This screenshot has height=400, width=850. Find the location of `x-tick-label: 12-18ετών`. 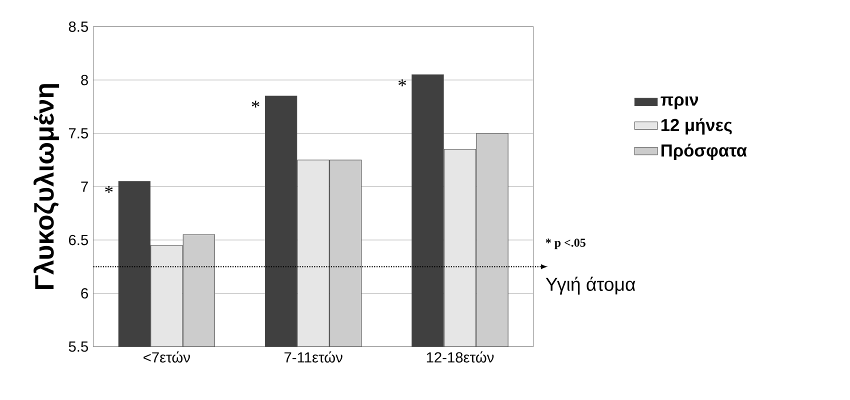

x-tick-label: 12-18ετών is located at coordinates (460, 357).